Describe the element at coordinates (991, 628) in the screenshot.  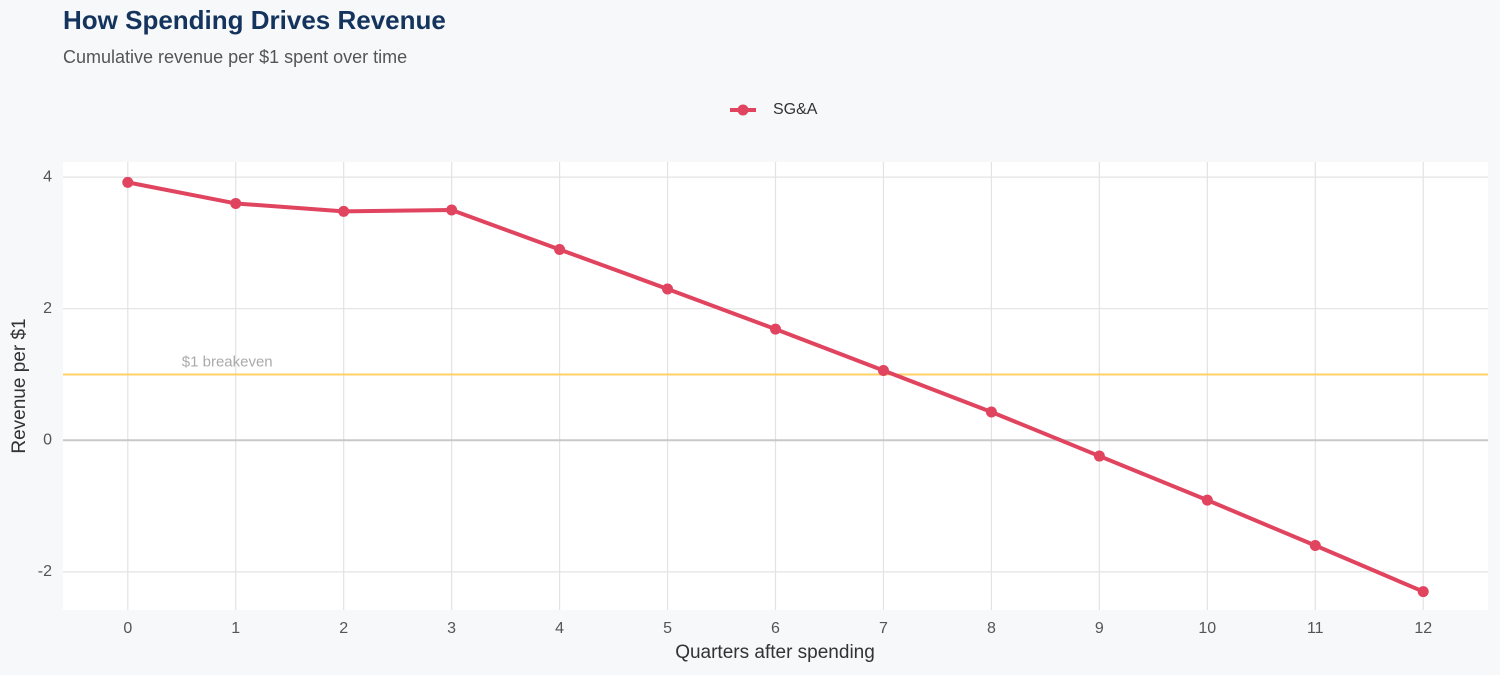
I see `x-tick-label: 8` at that location.